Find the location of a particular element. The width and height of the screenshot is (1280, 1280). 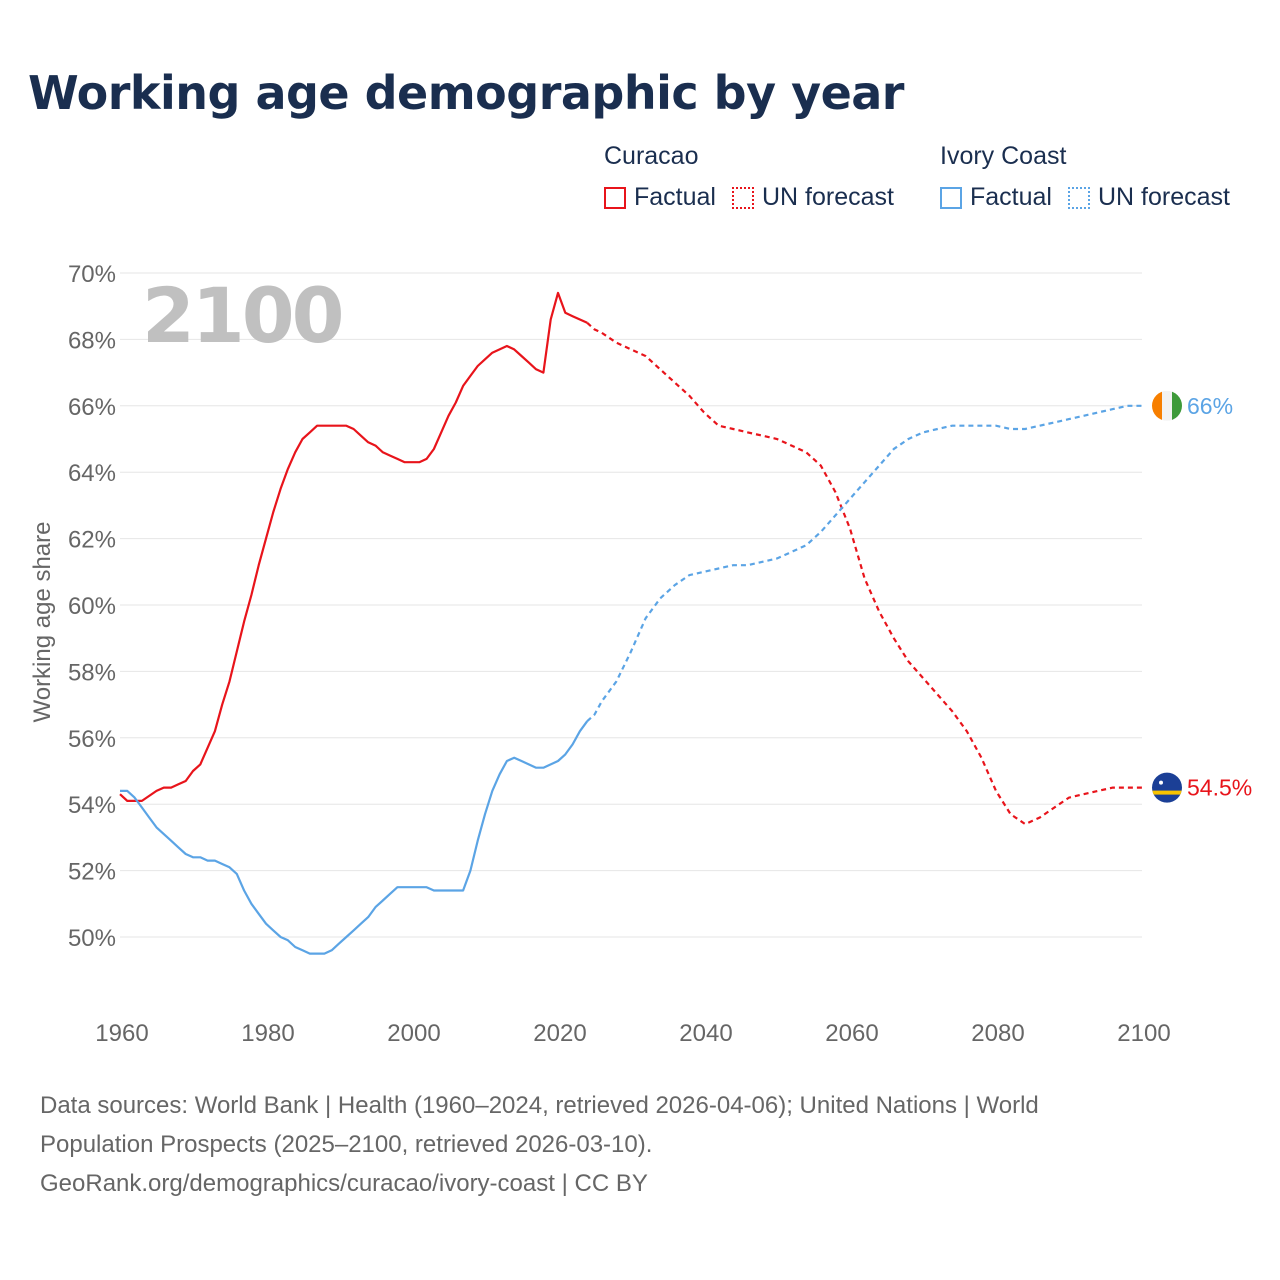

x-tick-label: 2040 is located at coordinates (705, 1033).